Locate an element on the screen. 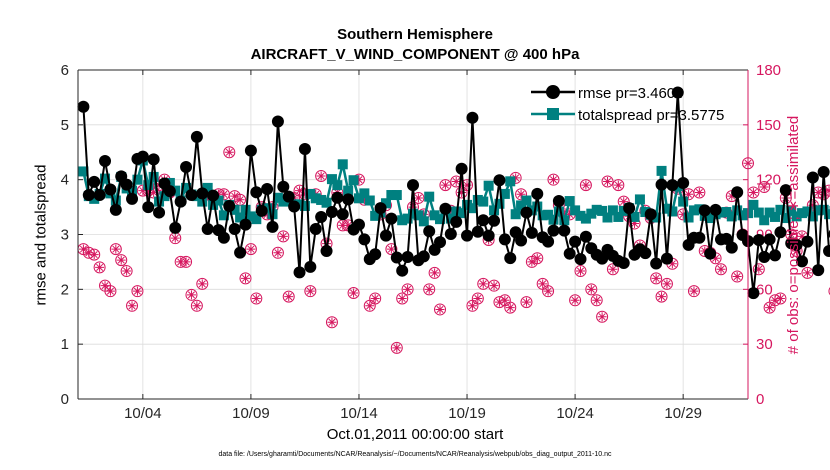  y-tick-label-left: 1 is located at coordinates (65, 344).